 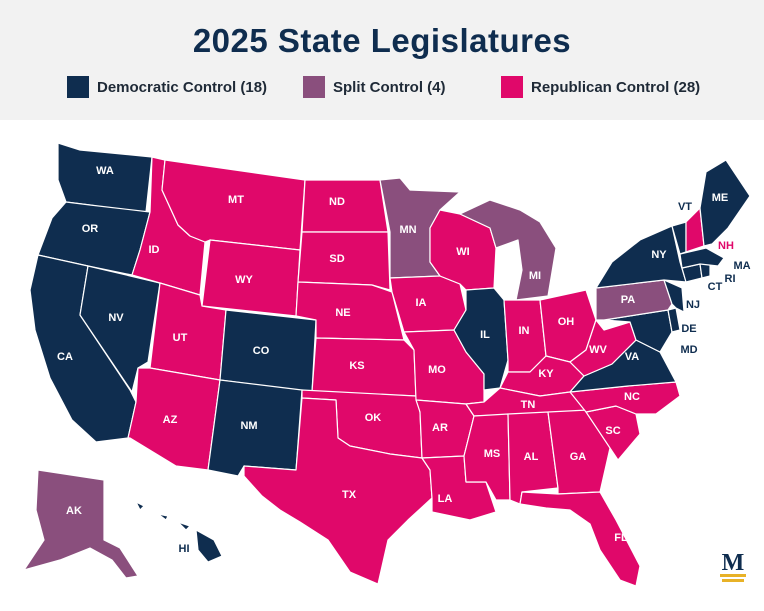 What do you see at coordinates (81, 524) in the screenshot?
I see `state-ak` at bounding box center [81, 524].